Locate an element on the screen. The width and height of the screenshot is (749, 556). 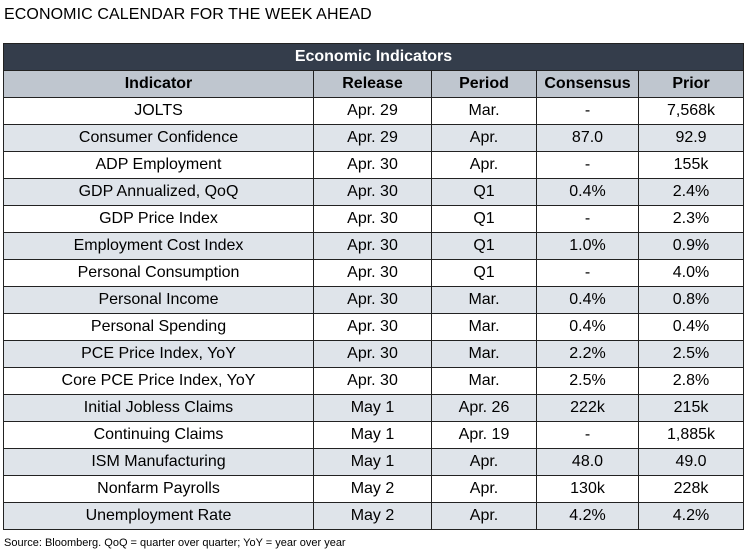
table-row: Consumer Confidence Apr. 29 Apr. 87.0 92.9 is located at coordinates (374, 138).